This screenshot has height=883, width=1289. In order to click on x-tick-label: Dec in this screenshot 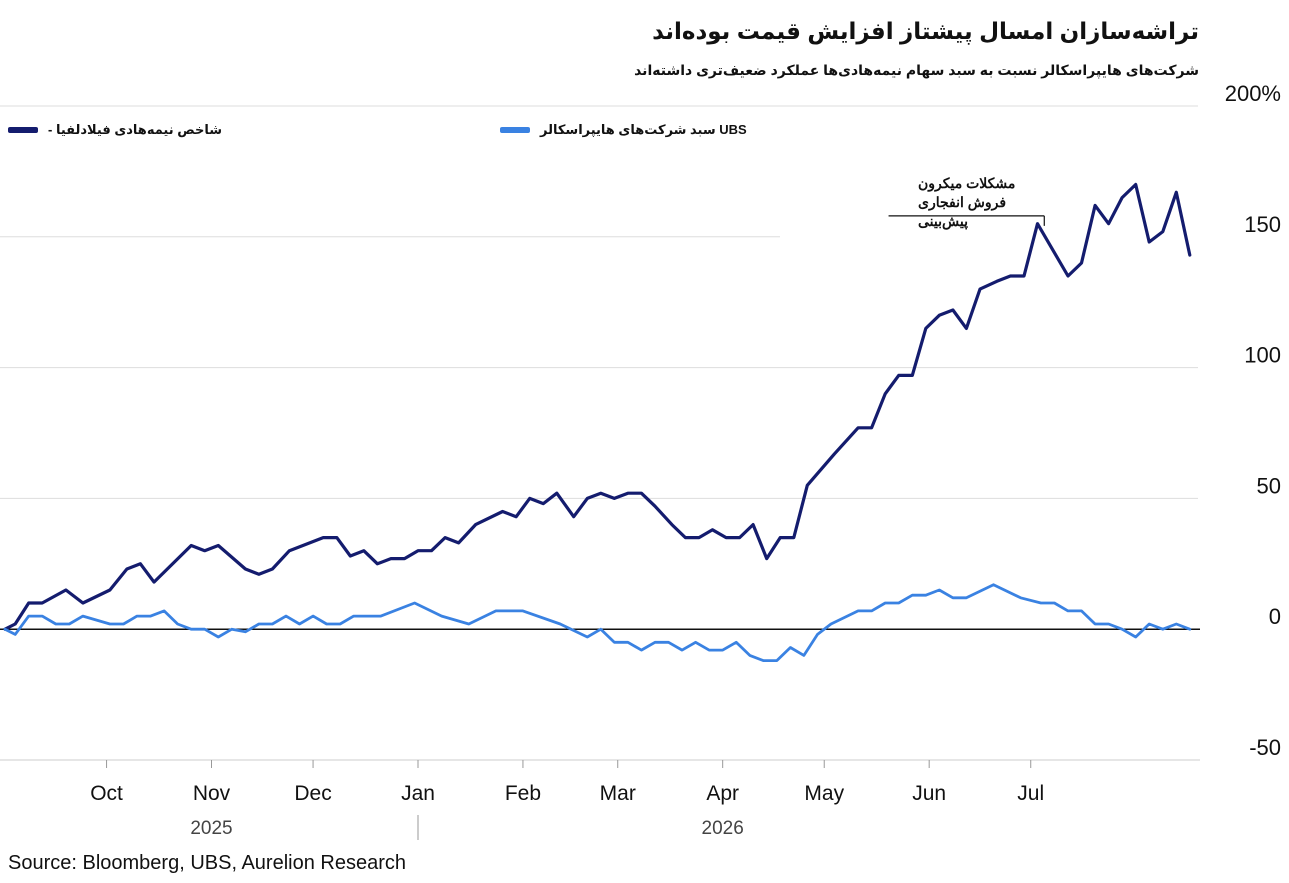, I will do `click(312, 793)`.